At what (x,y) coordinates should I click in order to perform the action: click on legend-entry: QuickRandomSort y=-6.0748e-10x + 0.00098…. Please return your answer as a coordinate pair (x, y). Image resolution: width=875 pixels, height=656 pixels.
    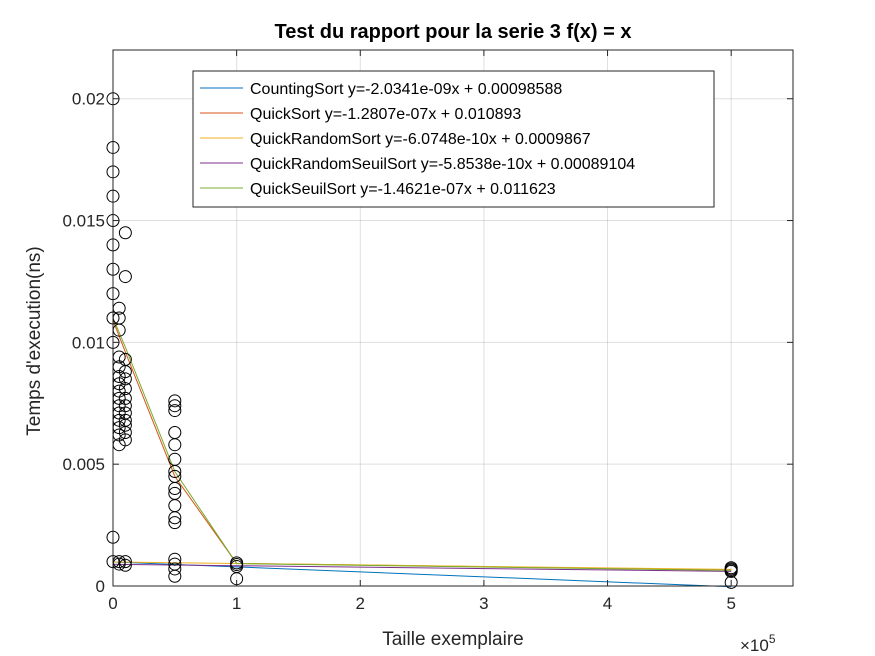
    Looking at the image, I should click on (420, 139).